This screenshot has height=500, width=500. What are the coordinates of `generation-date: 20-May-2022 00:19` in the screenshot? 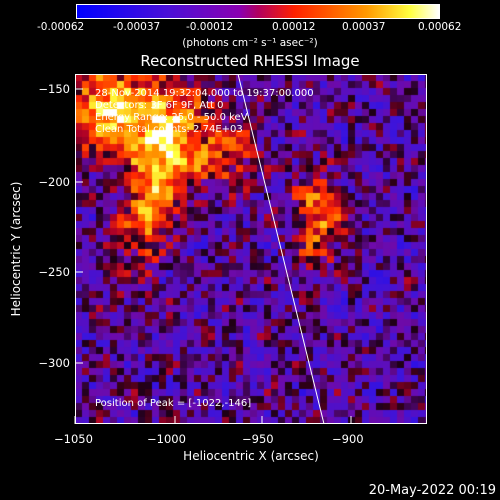 It's located at (432, 490).